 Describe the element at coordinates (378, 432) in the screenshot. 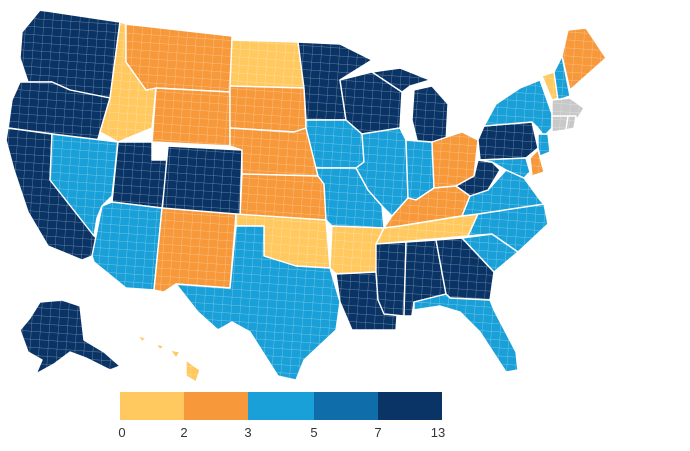

I see `legend-tick-7: 7` at that location.